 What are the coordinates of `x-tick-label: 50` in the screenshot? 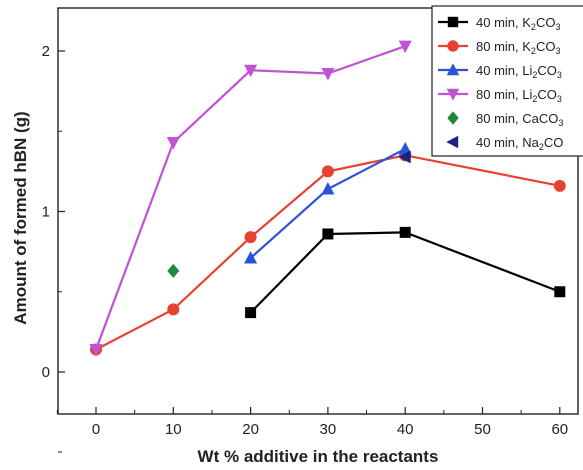 It's located at (482, 429).